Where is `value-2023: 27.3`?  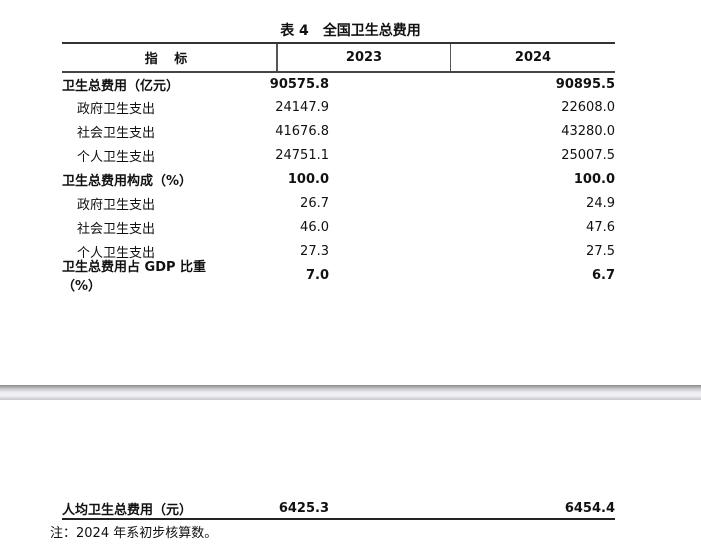
value-2023: 27.3 is located at coordinates (314, 251).